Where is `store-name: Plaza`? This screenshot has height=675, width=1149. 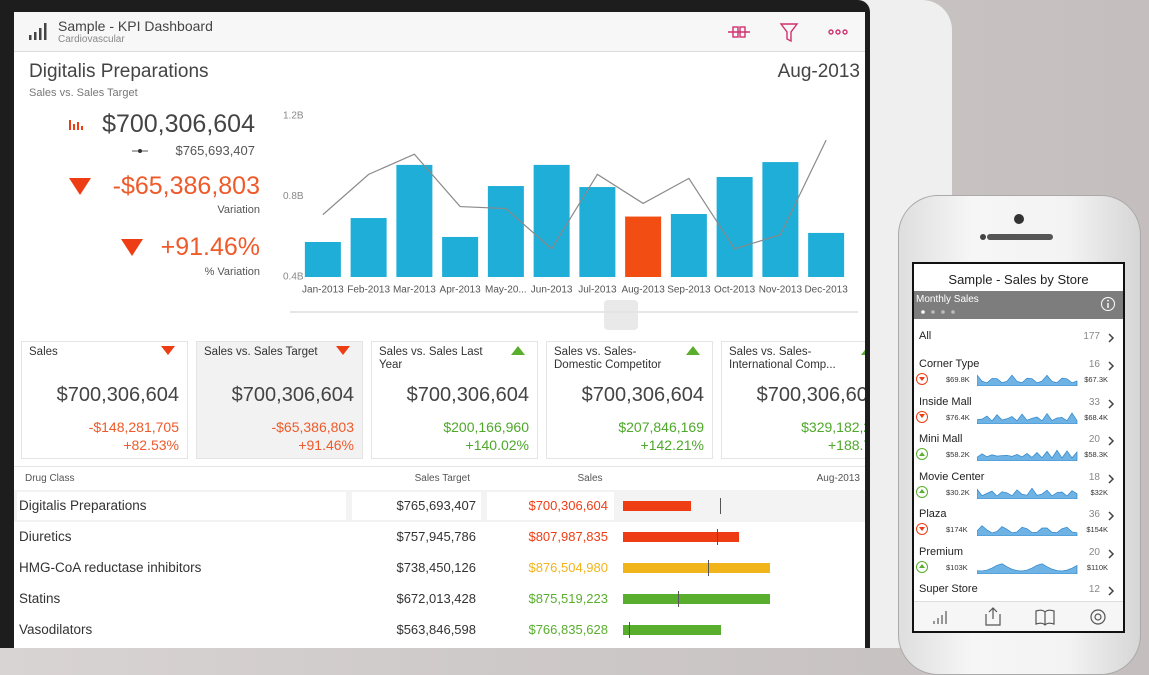 store-name: Plaza is located at coordinates (933, 514).